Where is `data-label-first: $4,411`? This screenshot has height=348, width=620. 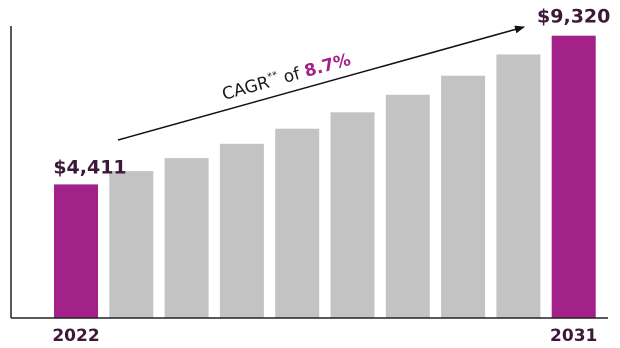
data-label-first: $4,411 is located at coordinates (89, 167).